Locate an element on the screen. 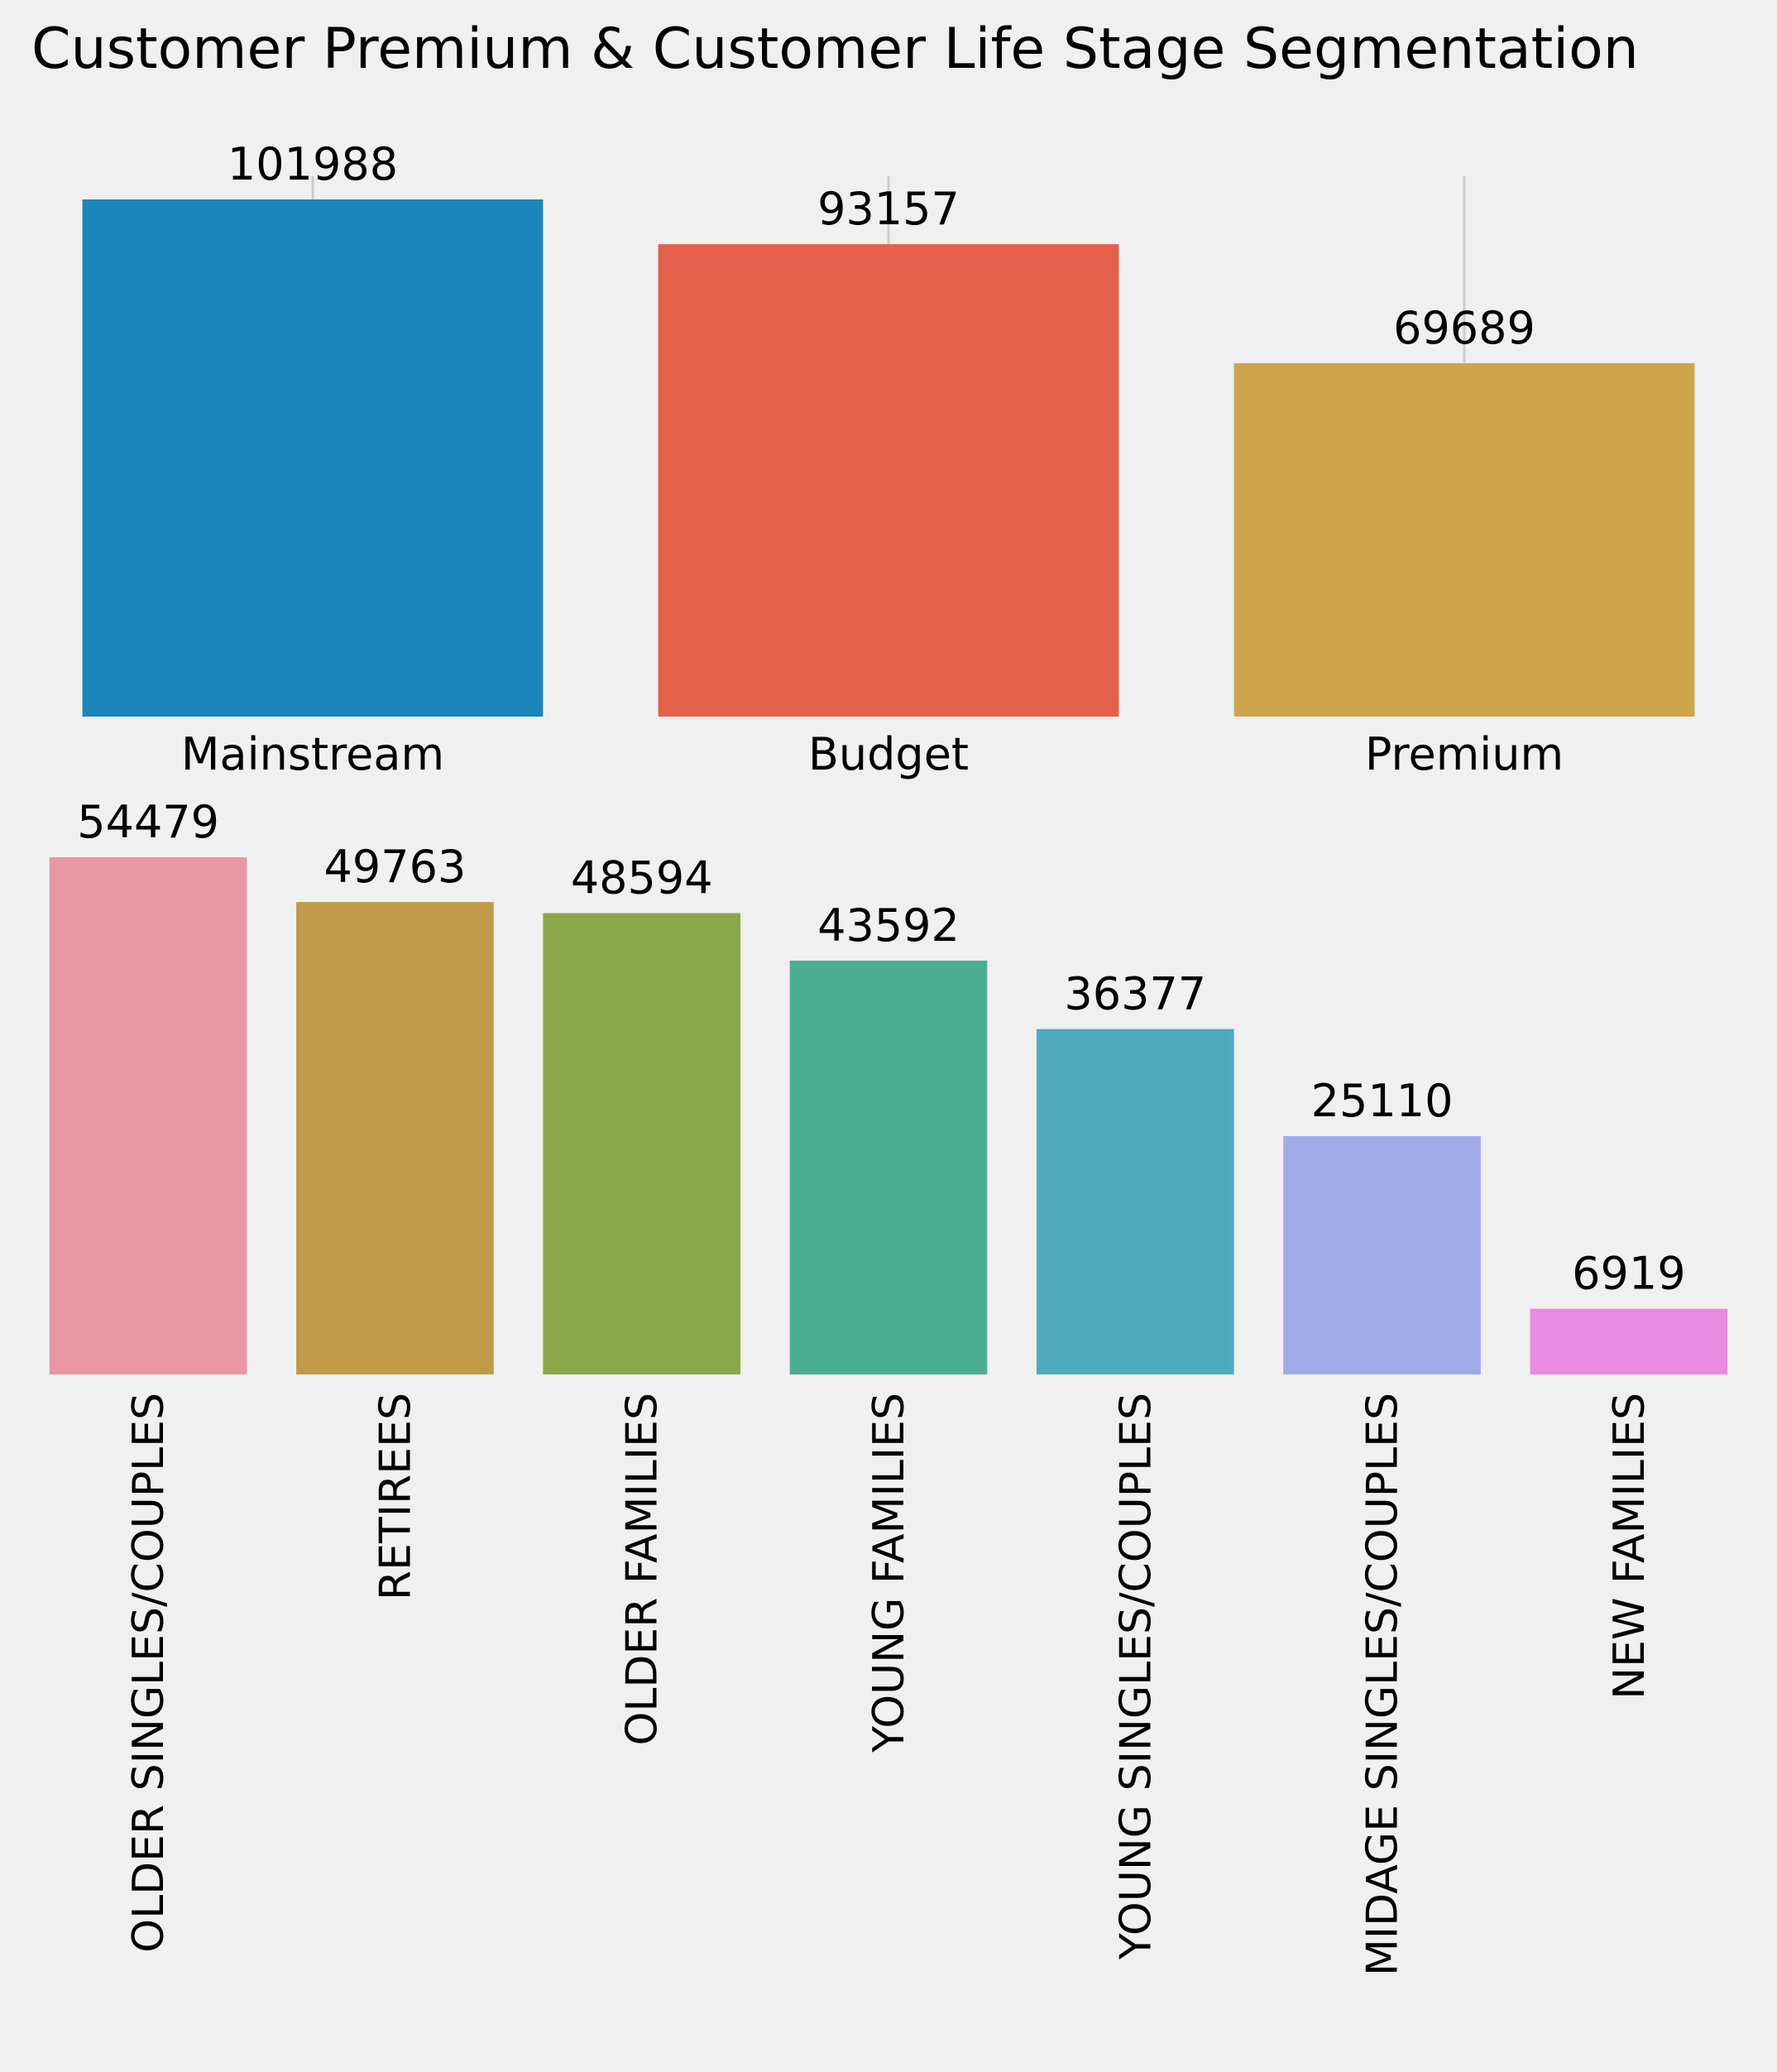  tick-label-young-families: YOUNG FAMILIES is located at coordinates (890, 1573).